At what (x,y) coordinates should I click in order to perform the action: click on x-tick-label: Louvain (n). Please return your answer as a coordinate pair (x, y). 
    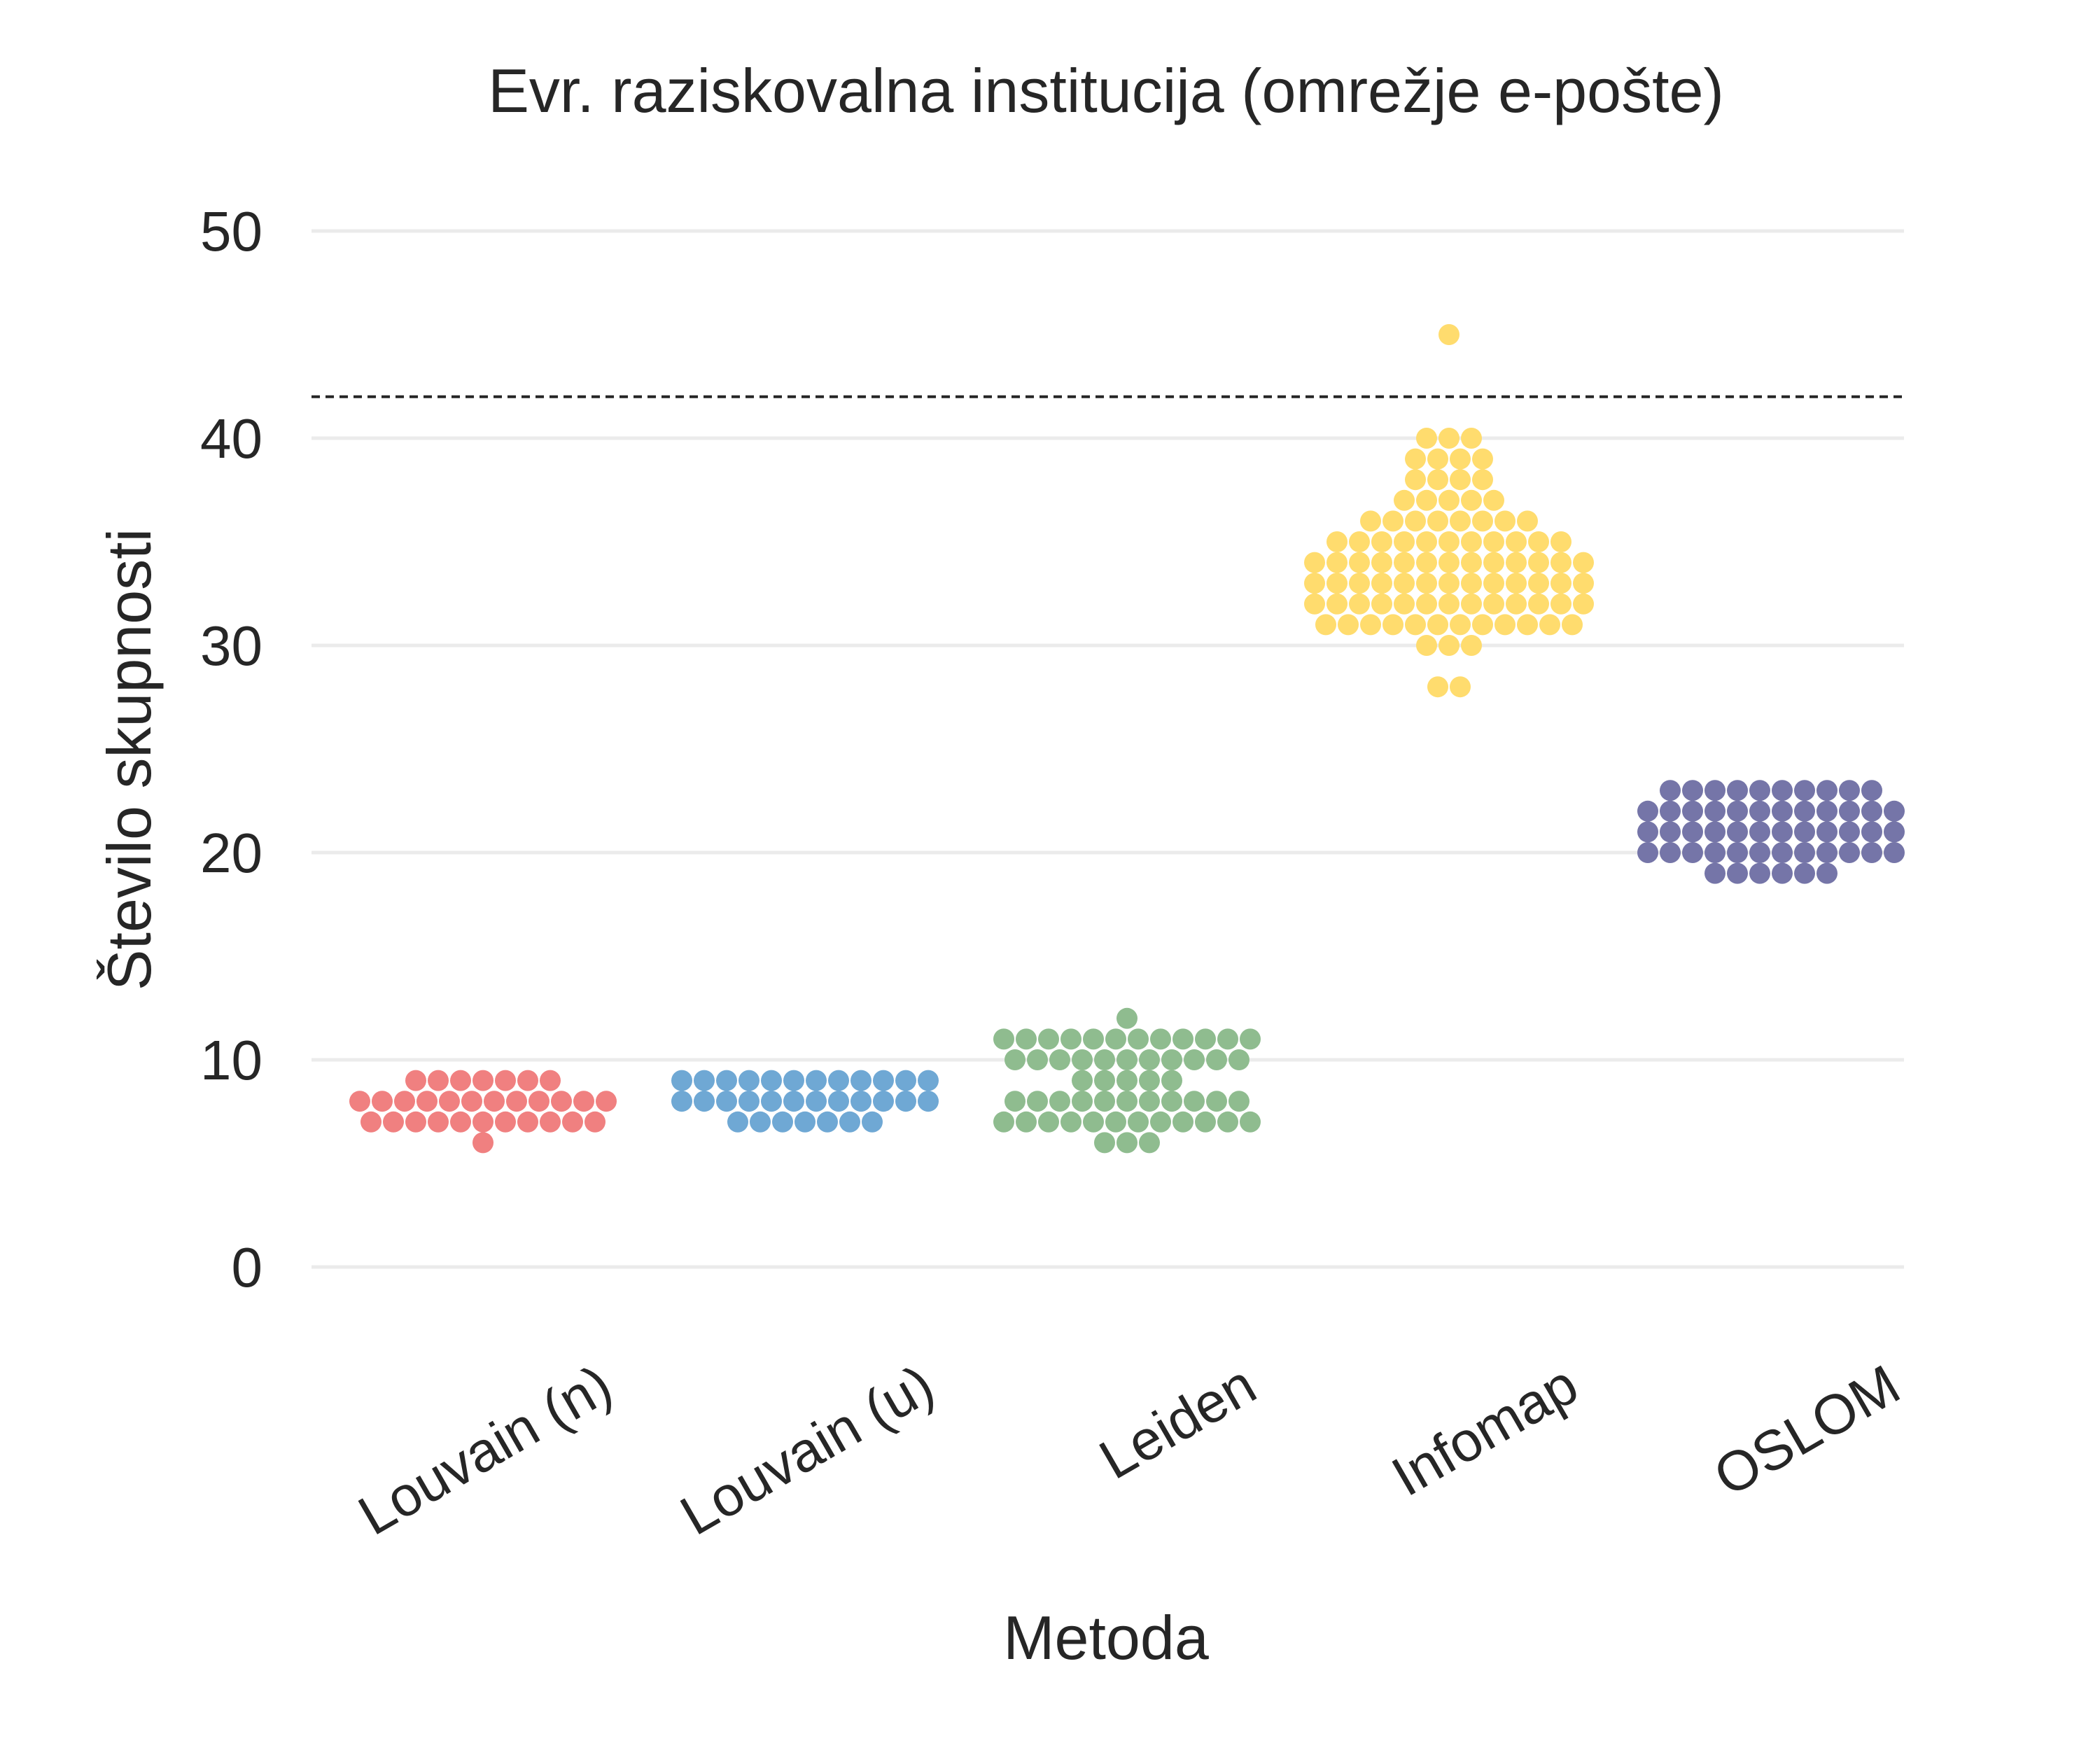
    Looking at the image, I should click on (485, 1450).